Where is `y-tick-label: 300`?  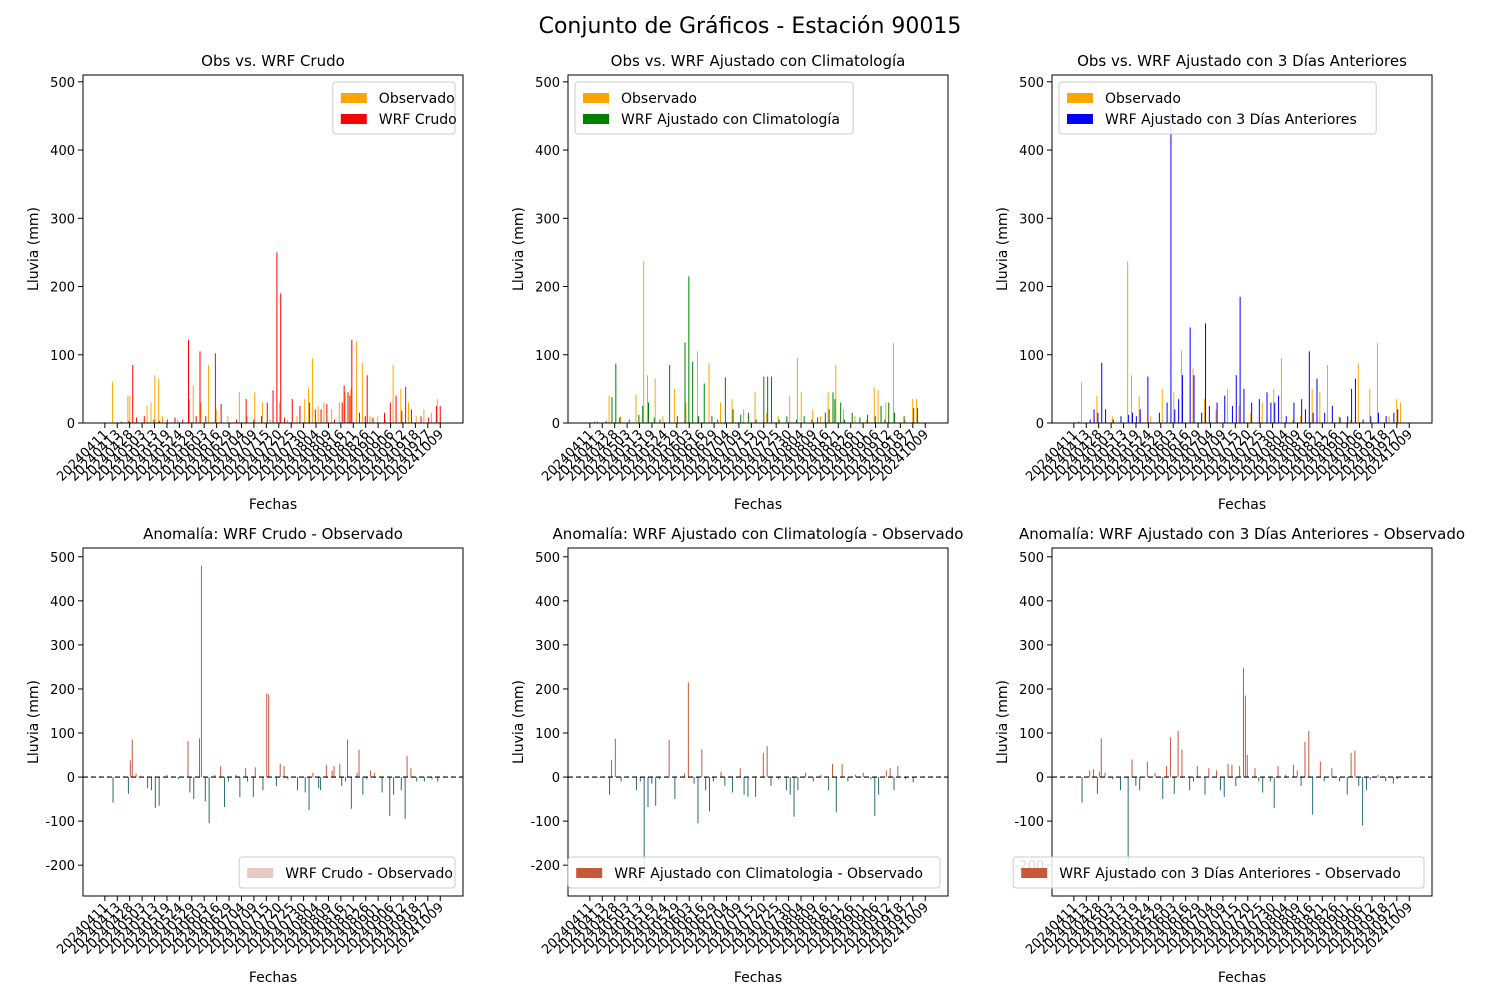 y-tick-label: 300 is located at coordinates (547, 646).